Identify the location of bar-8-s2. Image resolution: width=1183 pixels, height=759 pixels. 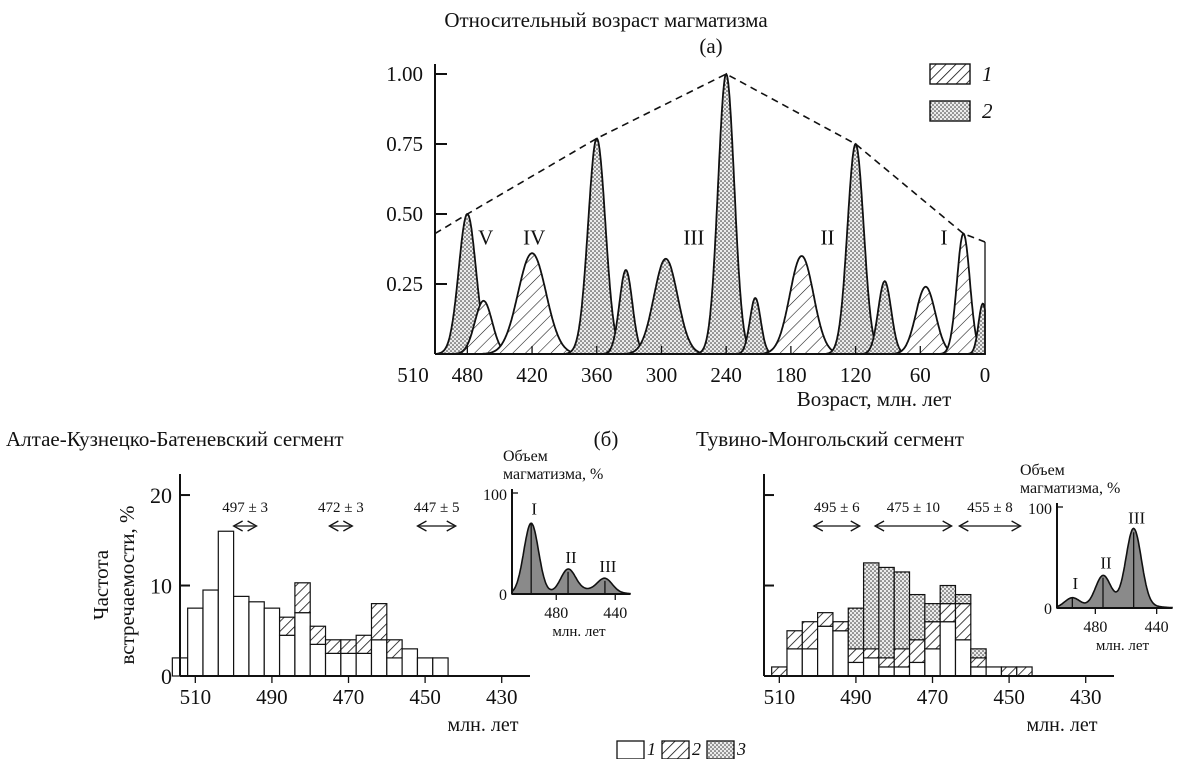
(902, 658).